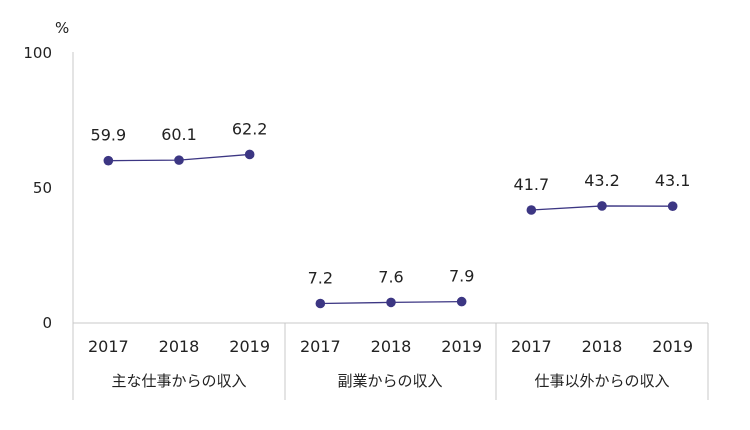 Image resolution: width=750 pixels, height=430 pixels. I want to click on data-label: 7.6, so click(390, 276).